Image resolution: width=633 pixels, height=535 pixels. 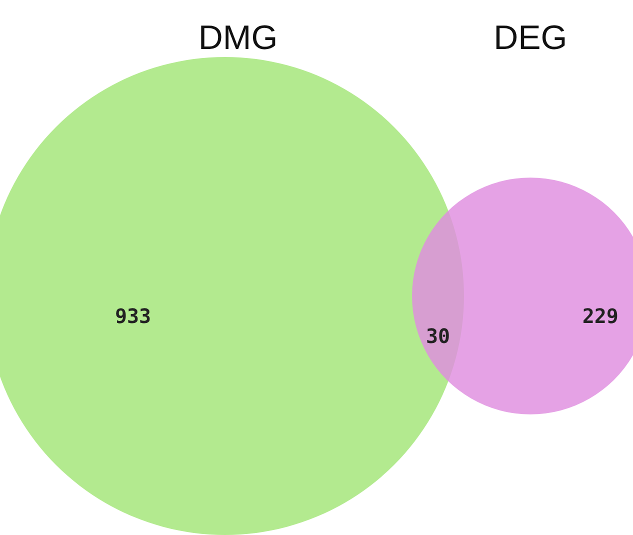 I want to click on category-label: DEG, so click(x=531, y=38).